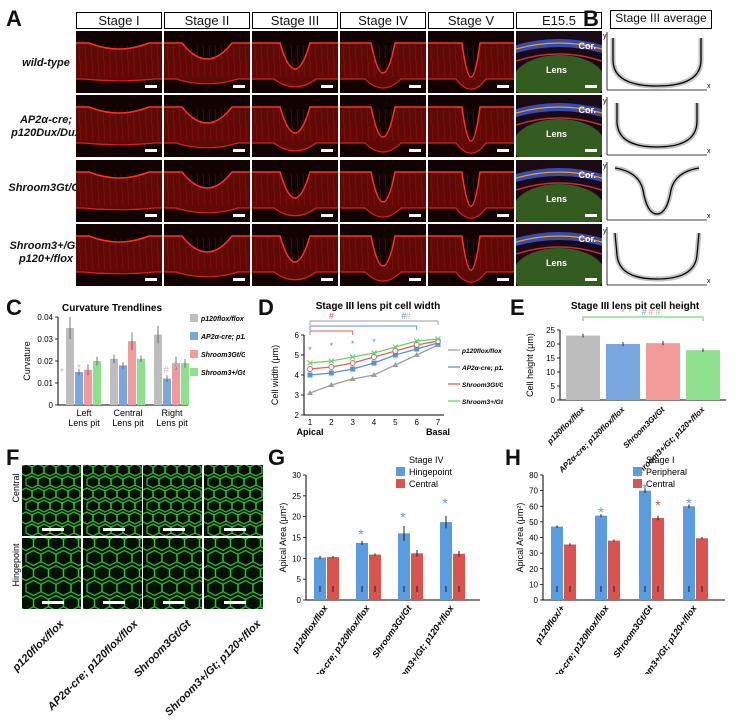 This screenshot has height=725, width=740. I want to click on micrograph-r2-c5, so click(471, 126).